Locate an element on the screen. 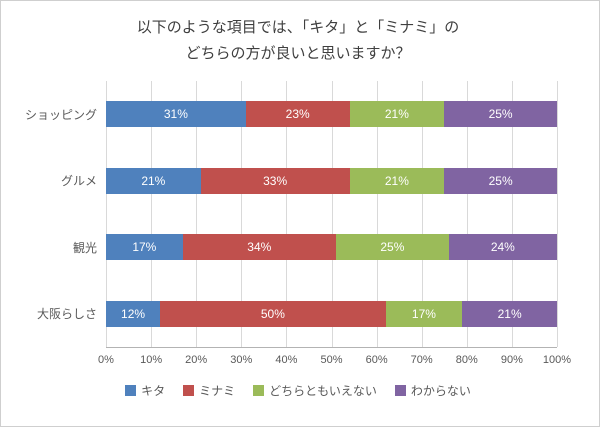 The width and height of the screenshot is (600, 427). bar-segment: 24% is located at coordinates (502, 247).